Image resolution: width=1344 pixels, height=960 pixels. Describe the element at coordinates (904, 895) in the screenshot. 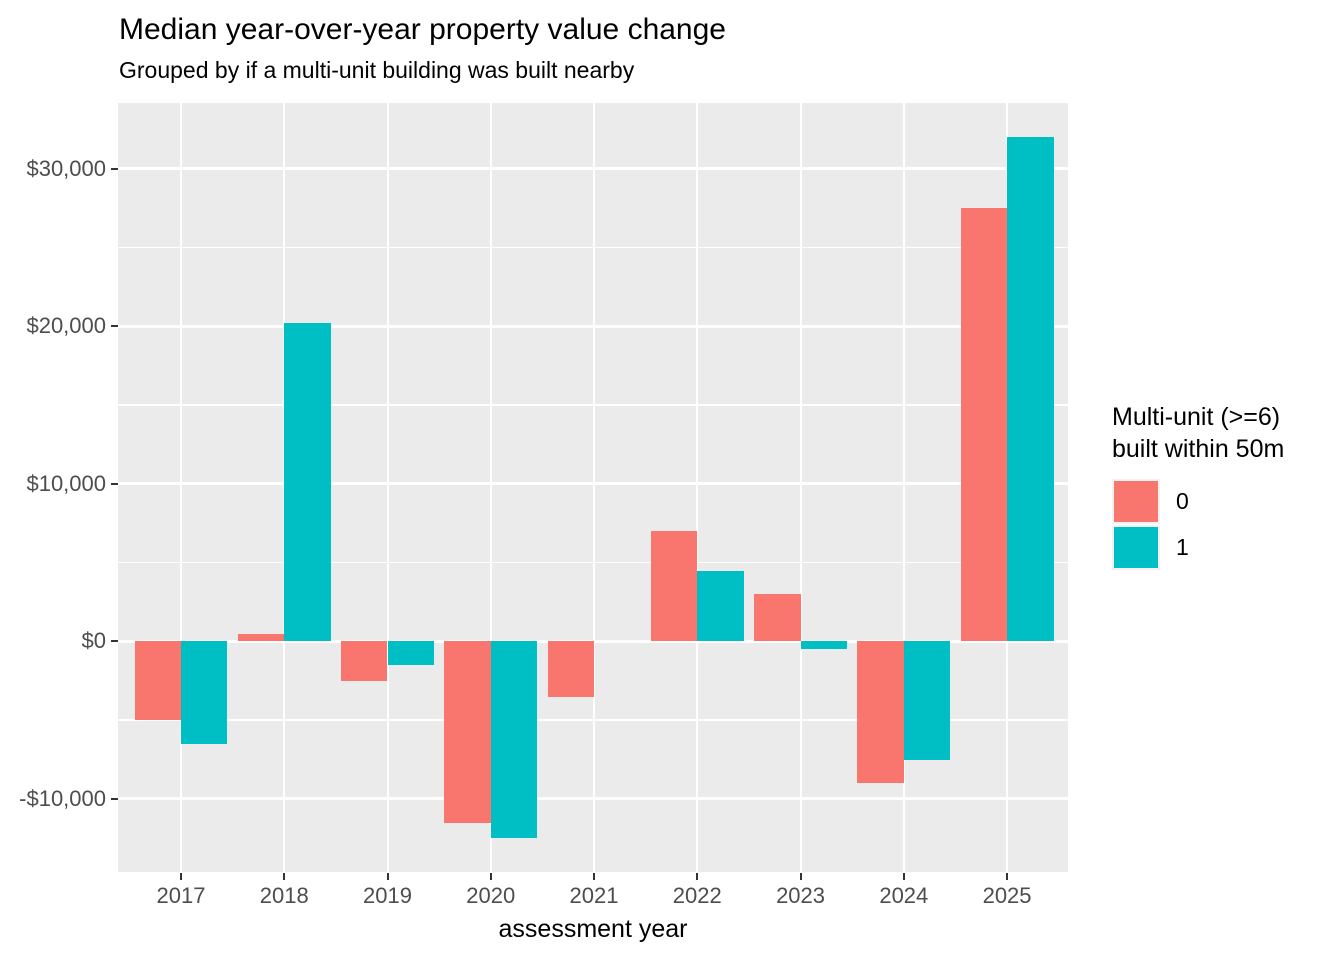

I see `x-tick-label-2024: 2024` at that location.